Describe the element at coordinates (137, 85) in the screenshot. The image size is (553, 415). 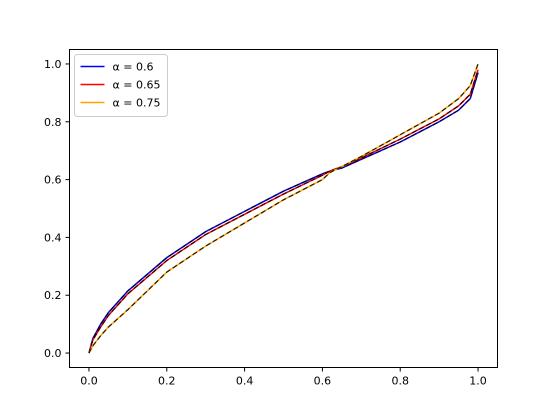
I see `legend-label-2: α = 0.65` at that location.